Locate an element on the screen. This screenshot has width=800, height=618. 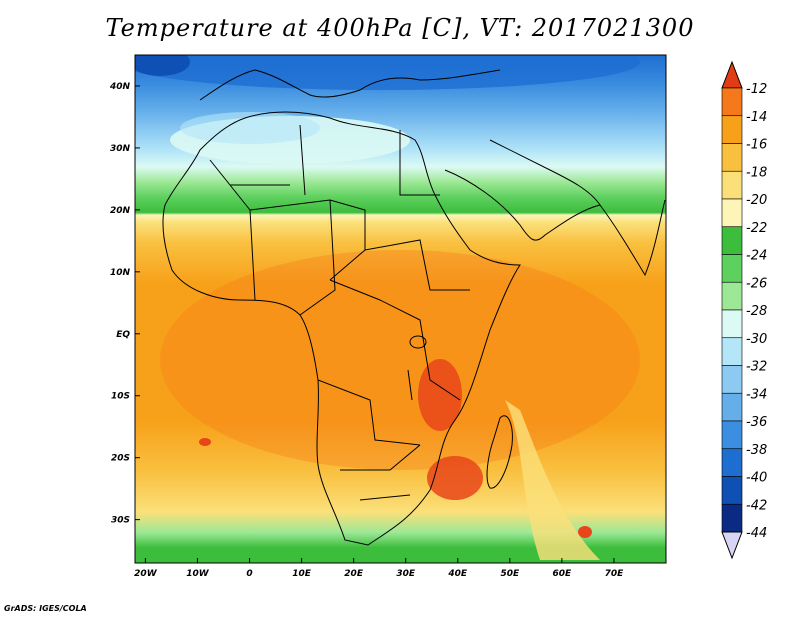
colorbar-tick-label: -38 is located at coordinates (756, 450).